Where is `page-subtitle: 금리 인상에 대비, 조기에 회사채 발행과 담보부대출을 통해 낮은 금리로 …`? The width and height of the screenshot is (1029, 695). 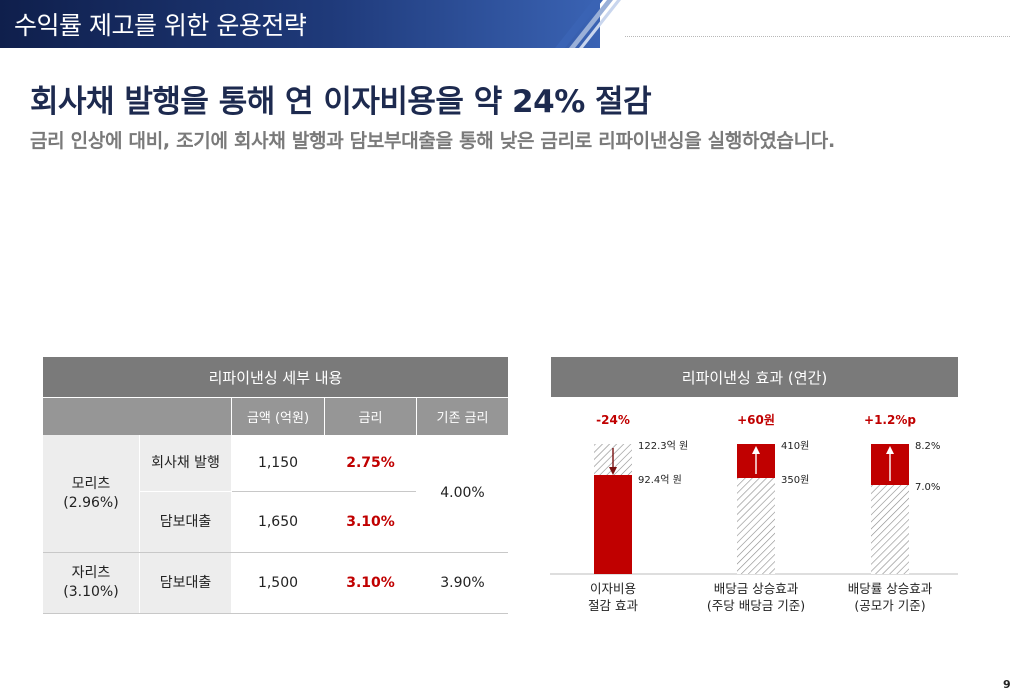
page-subtitle: 금리 인상에 대비, 조기에 회사채 발행과 담보부대출을 통해 낮은 금리로 … is located at coordinates (432, 141).